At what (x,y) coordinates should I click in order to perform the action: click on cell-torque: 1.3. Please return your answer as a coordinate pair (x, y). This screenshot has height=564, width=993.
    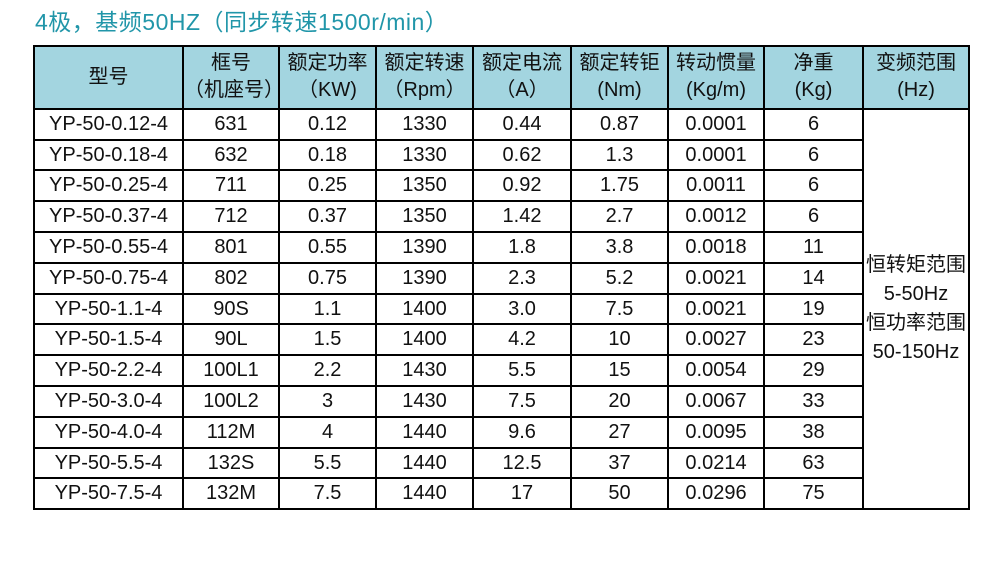
    Looking at the image, I should click on (619, 155).